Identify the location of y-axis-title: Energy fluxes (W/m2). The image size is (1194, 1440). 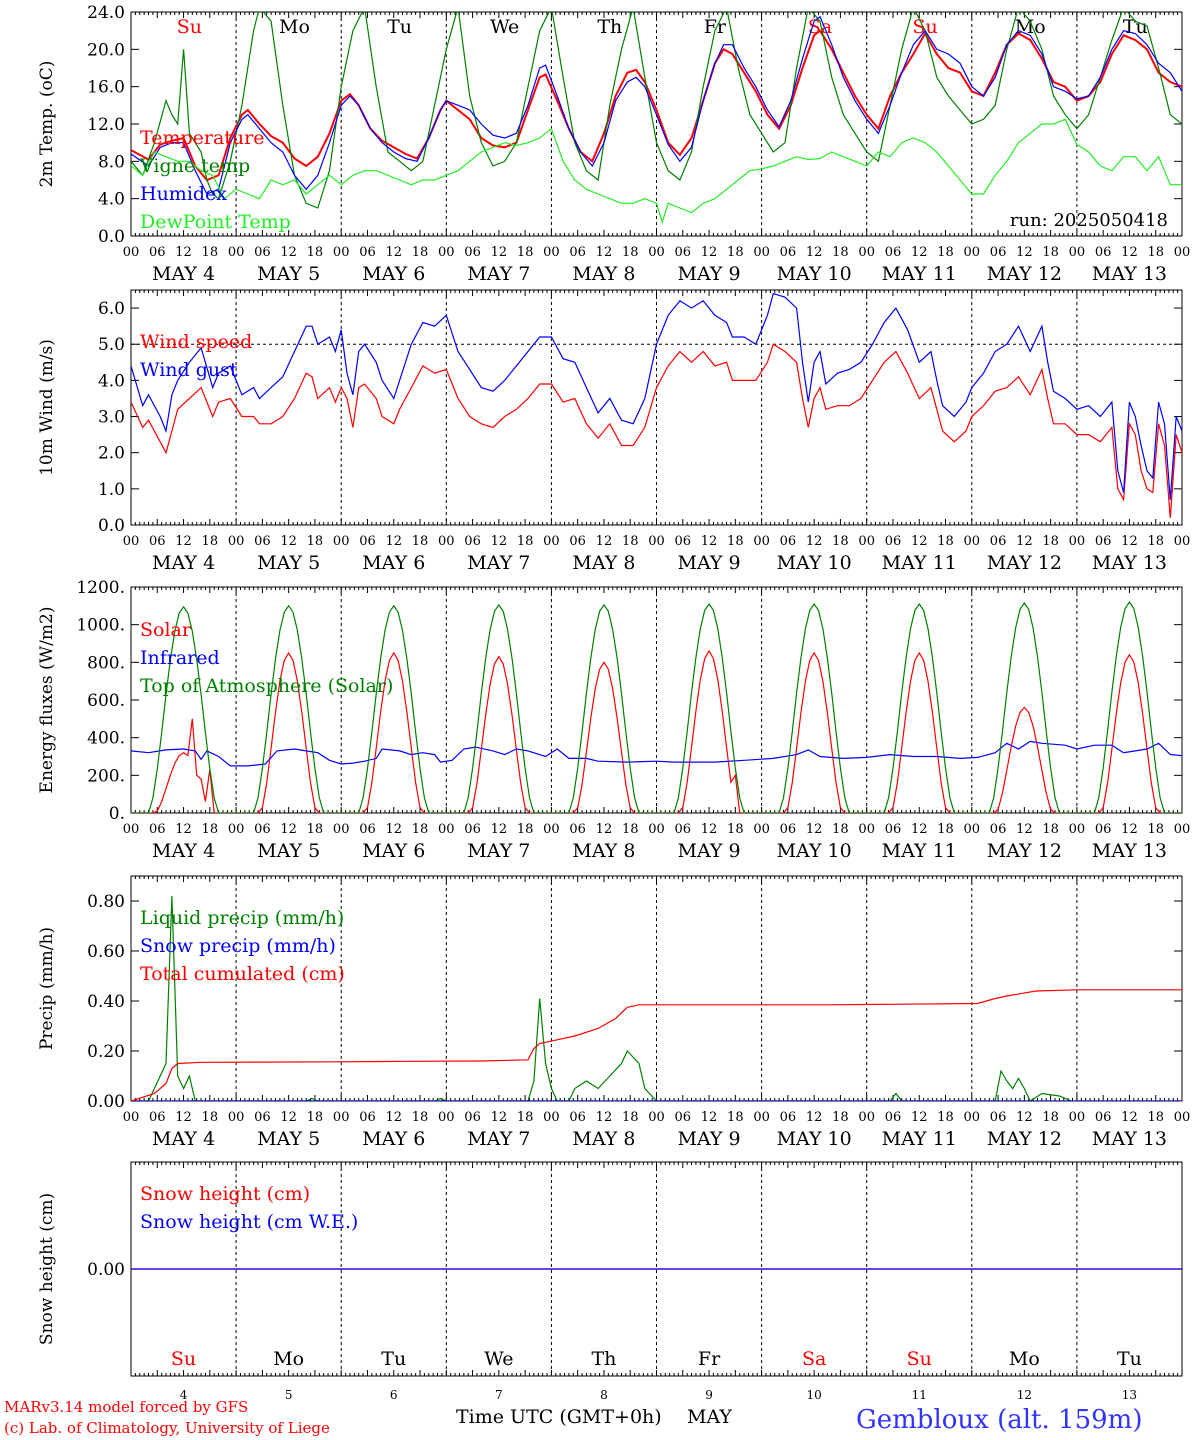
(47, 700).